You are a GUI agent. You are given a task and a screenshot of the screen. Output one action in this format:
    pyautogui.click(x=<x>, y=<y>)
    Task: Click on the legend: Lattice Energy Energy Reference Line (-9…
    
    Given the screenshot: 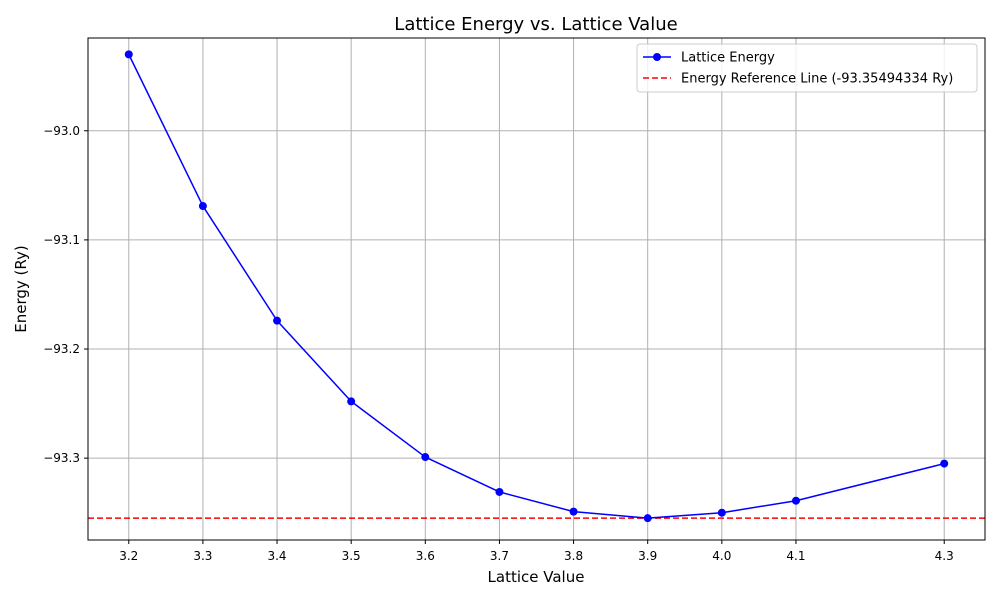 What is the action you would take?
    pyautogui.click(x=807, y=68)
    